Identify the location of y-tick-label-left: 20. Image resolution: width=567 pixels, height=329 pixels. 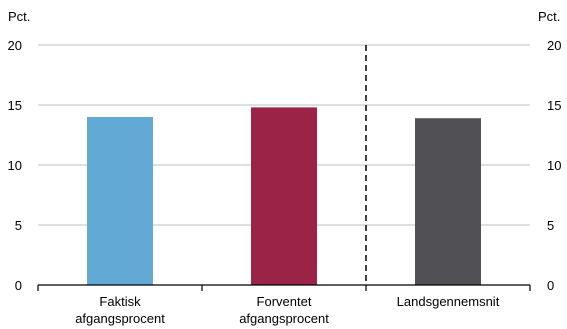
(15, 45).